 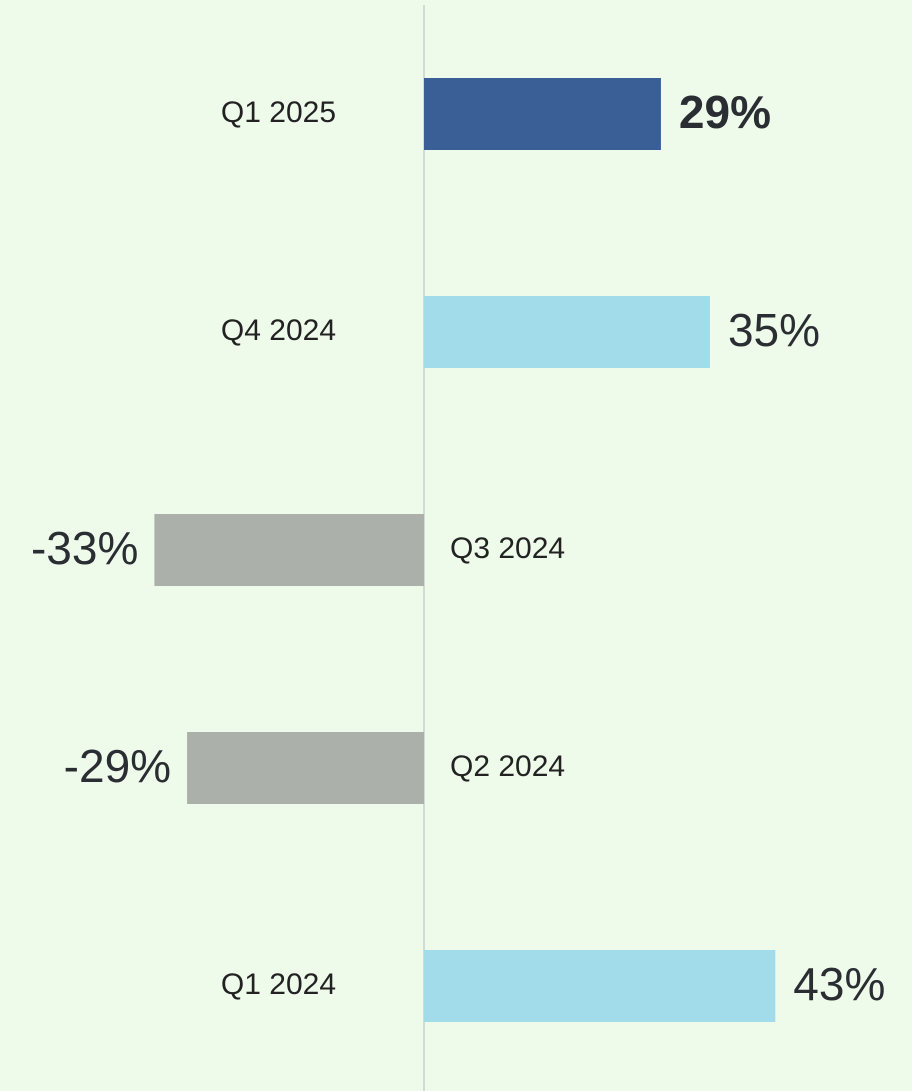 What do you see at coordinates (839, 984) in the screenshot?
I see `value-label: 43%` at bounding box center [839, 984].